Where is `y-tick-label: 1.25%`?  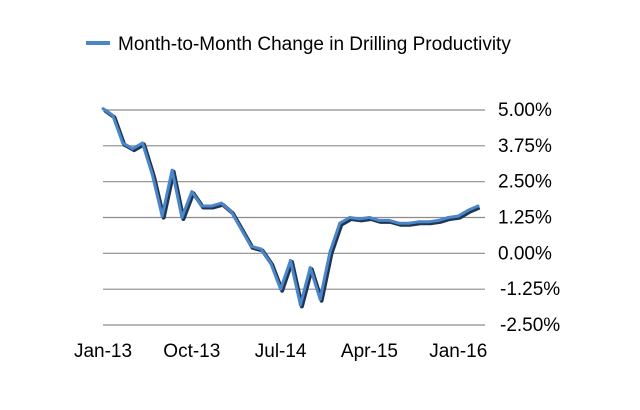 y-tick-label: 1.25% is located at coordinates (525, 218).